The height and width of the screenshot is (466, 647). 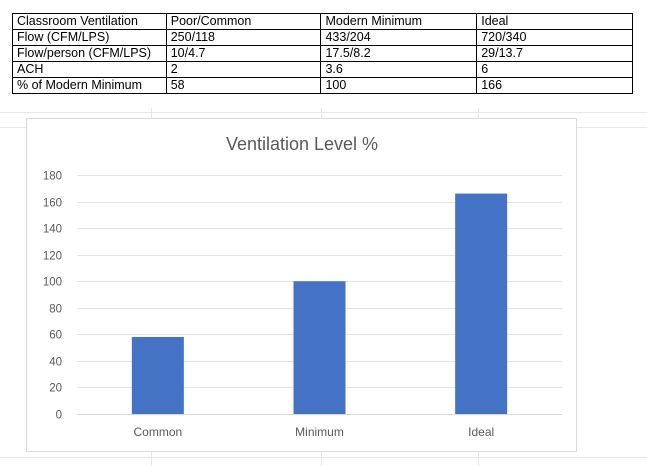 What do you see at coordinates (399, 53) in the screenshot?
I see `table-cell: 17.5/8.2` at bounding box center [399, 53].